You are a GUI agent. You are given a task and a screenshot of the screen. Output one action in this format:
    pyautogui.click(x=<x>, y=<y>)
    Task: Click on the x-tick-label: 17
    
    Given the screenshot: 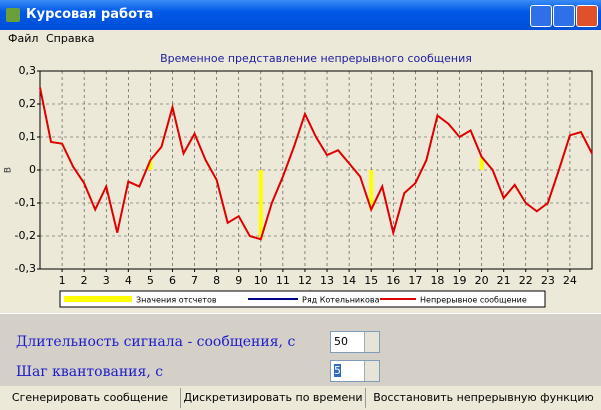 What is the action you would take?
    pyautogui.click(x=415, y=280)
    